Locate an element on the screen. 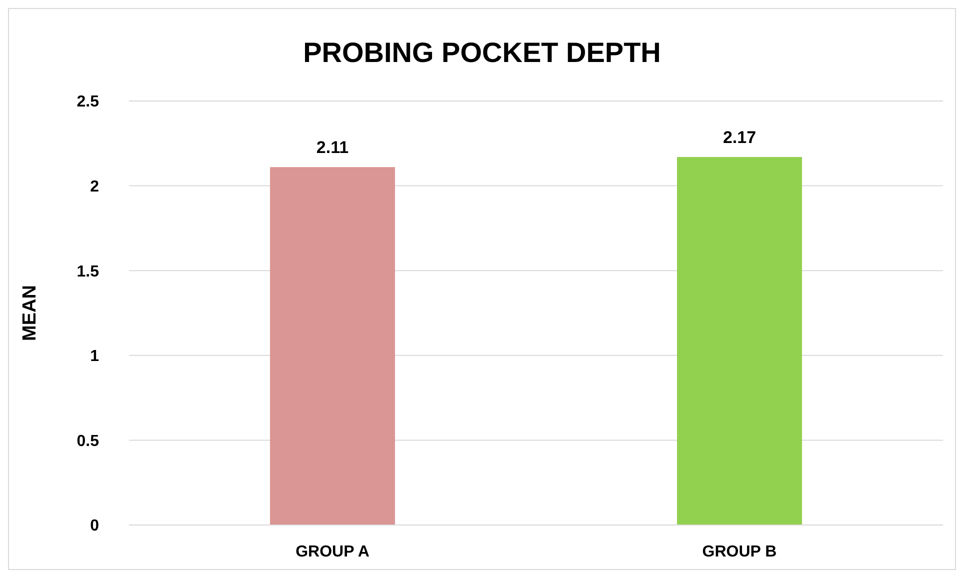 This screenshot has width=964, height=578. y-tick-label: 0 is located at coordinates (95, 526).